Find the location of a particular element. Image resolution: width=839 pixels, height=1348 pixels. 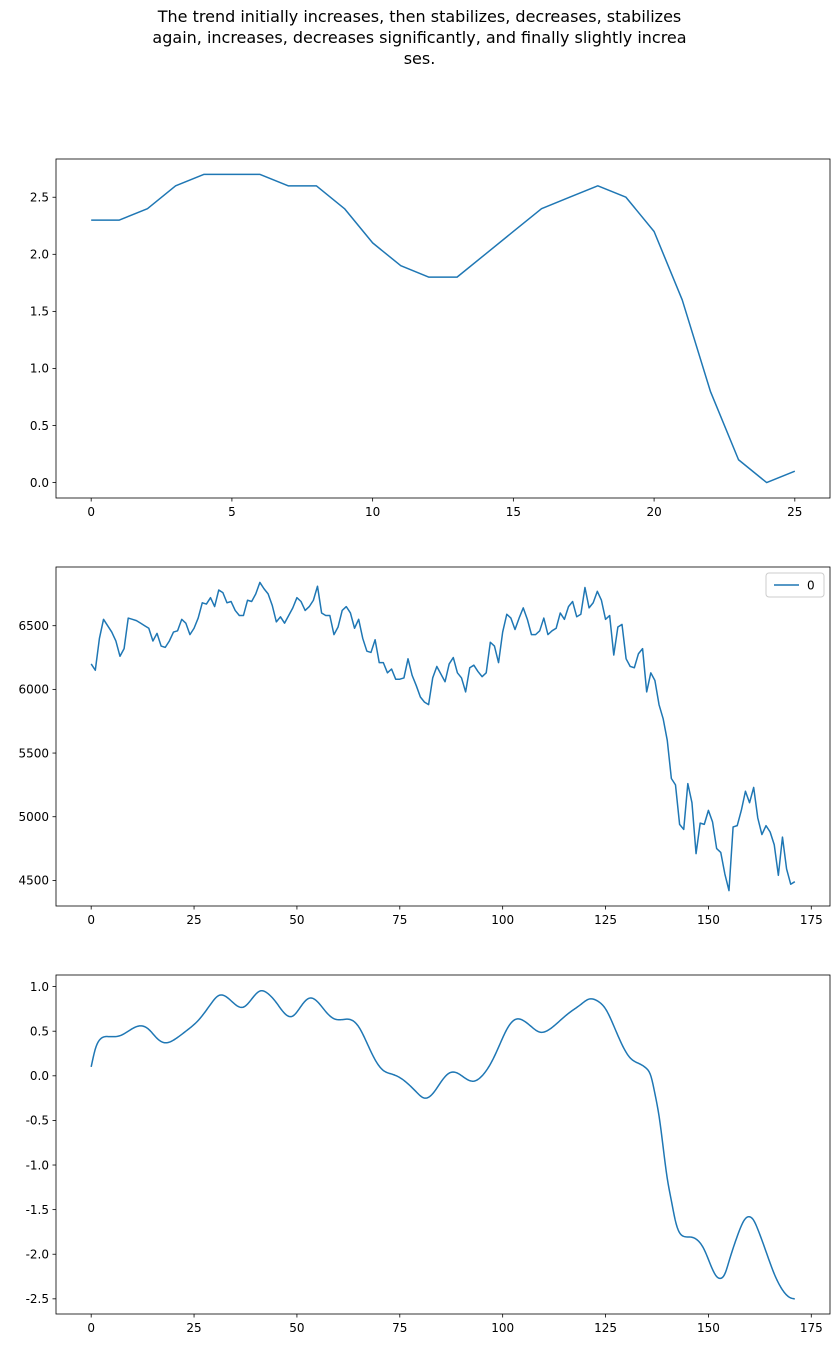

y-tick-label: 6500 is located at coordinates (33, 626).